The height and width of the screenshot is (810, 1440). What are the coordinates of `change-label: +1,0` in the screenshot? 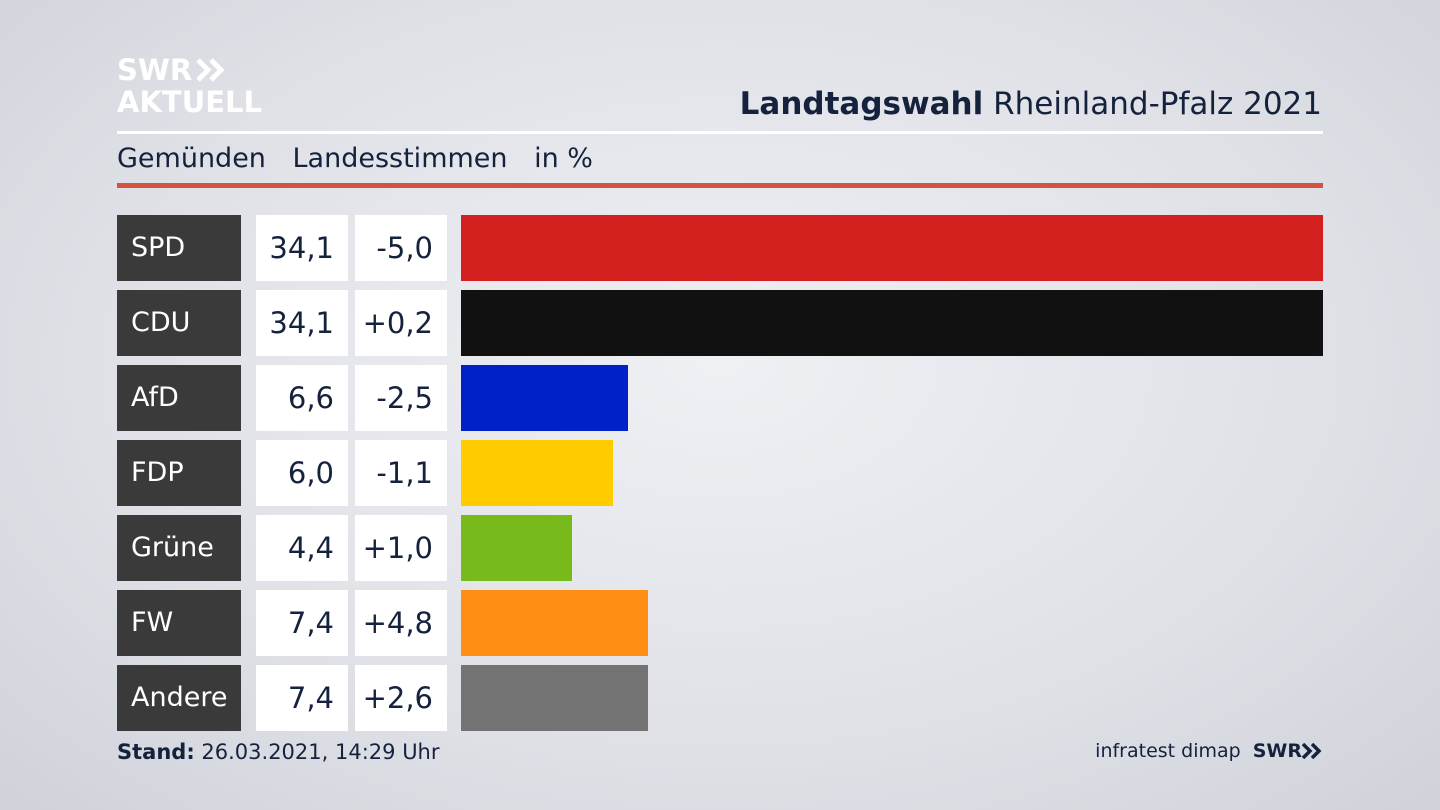 It's located at (401, 548).